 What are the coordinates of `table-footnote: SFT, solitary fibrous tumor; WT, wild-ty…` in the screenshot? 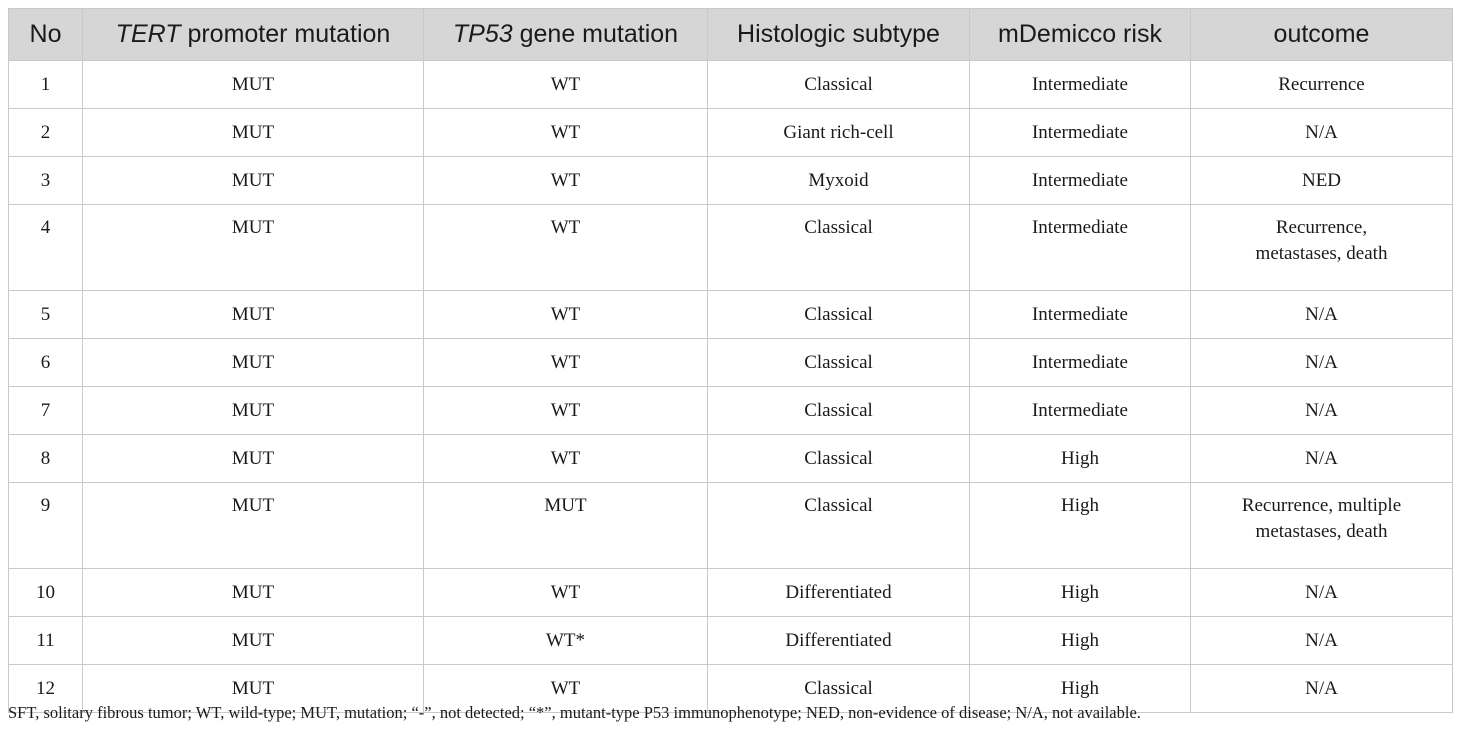 It's located at (574, 712).